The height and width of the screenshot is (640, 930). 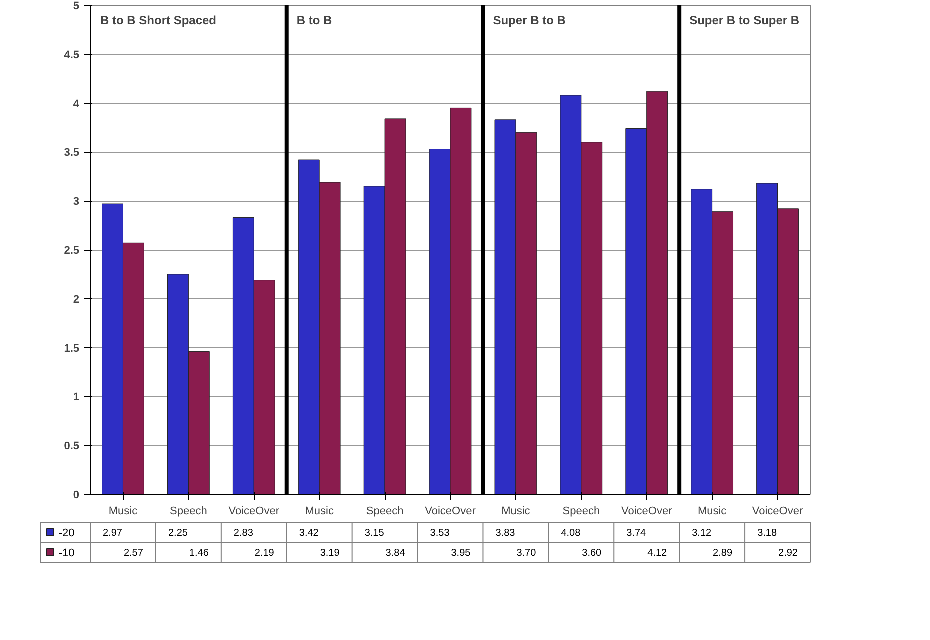 I want to click on data-label: 3.53, so click(x=440, y=533).